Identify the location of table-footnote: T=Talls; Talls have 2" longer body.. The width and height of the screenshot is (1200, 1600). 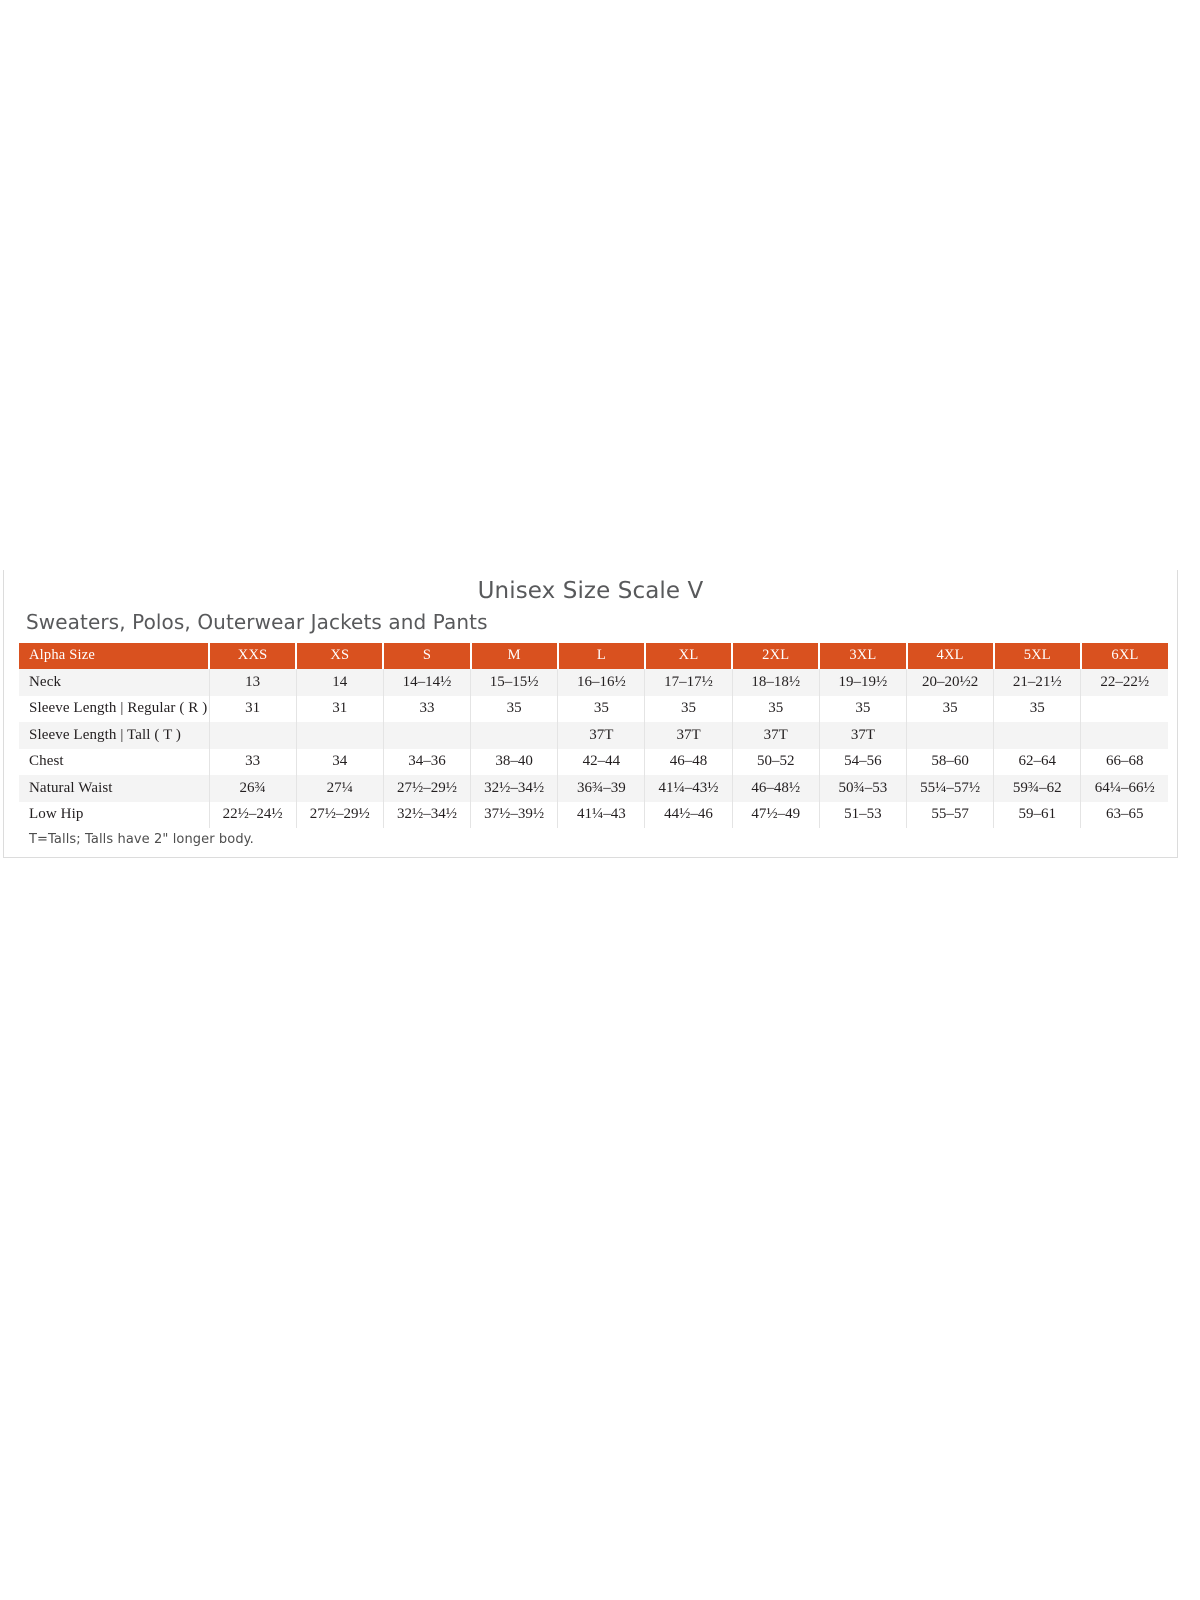
(141, 839).